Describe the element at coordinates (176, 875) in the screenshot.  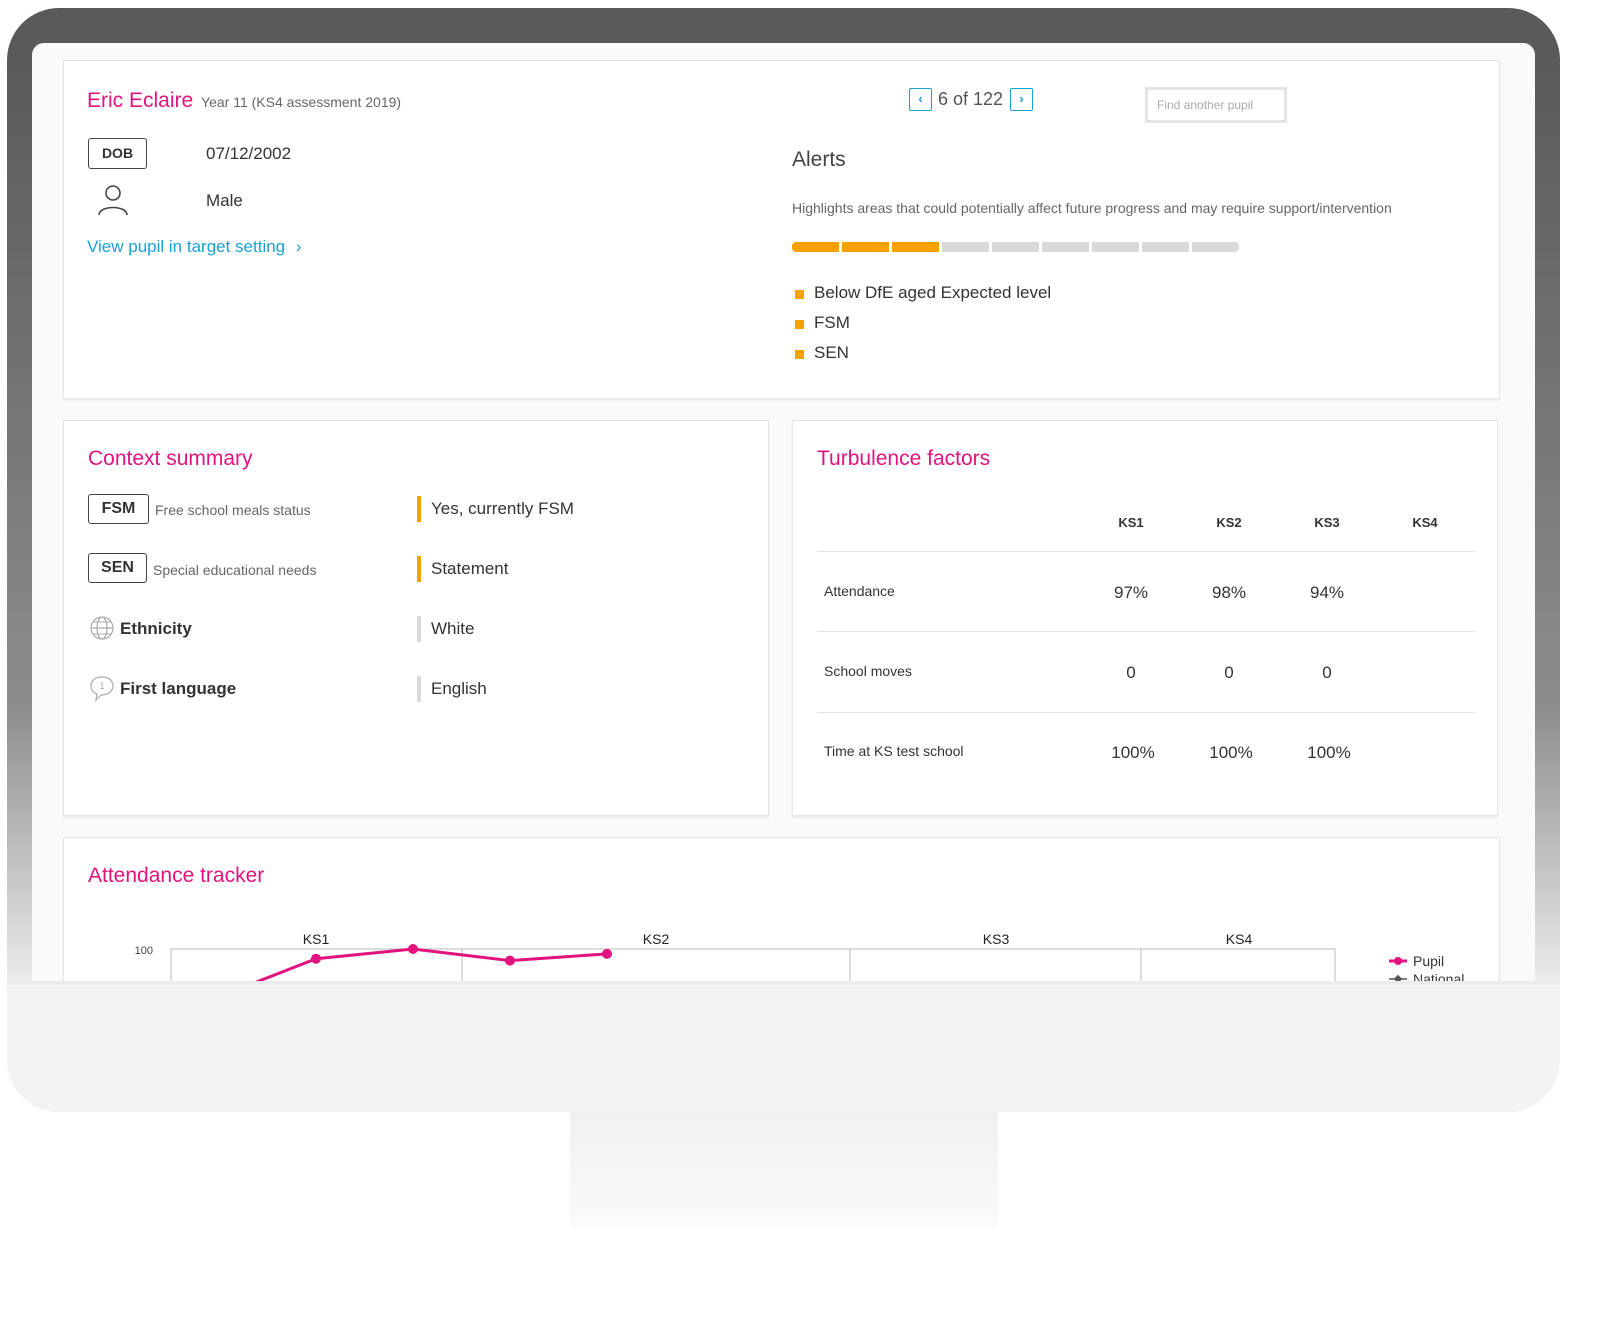
I see `attendance-tracker-title: Attendance tracker` at that location.